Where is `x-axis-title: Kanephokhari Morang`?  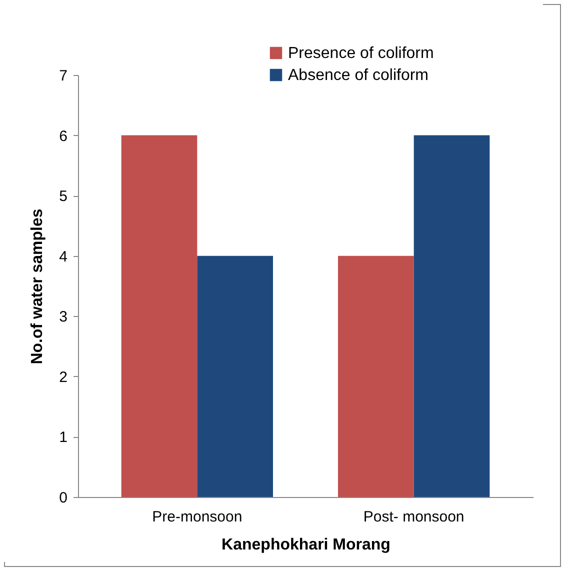 x-axis-title: Kanephokhari Morang is located at coordinates (306, 545).